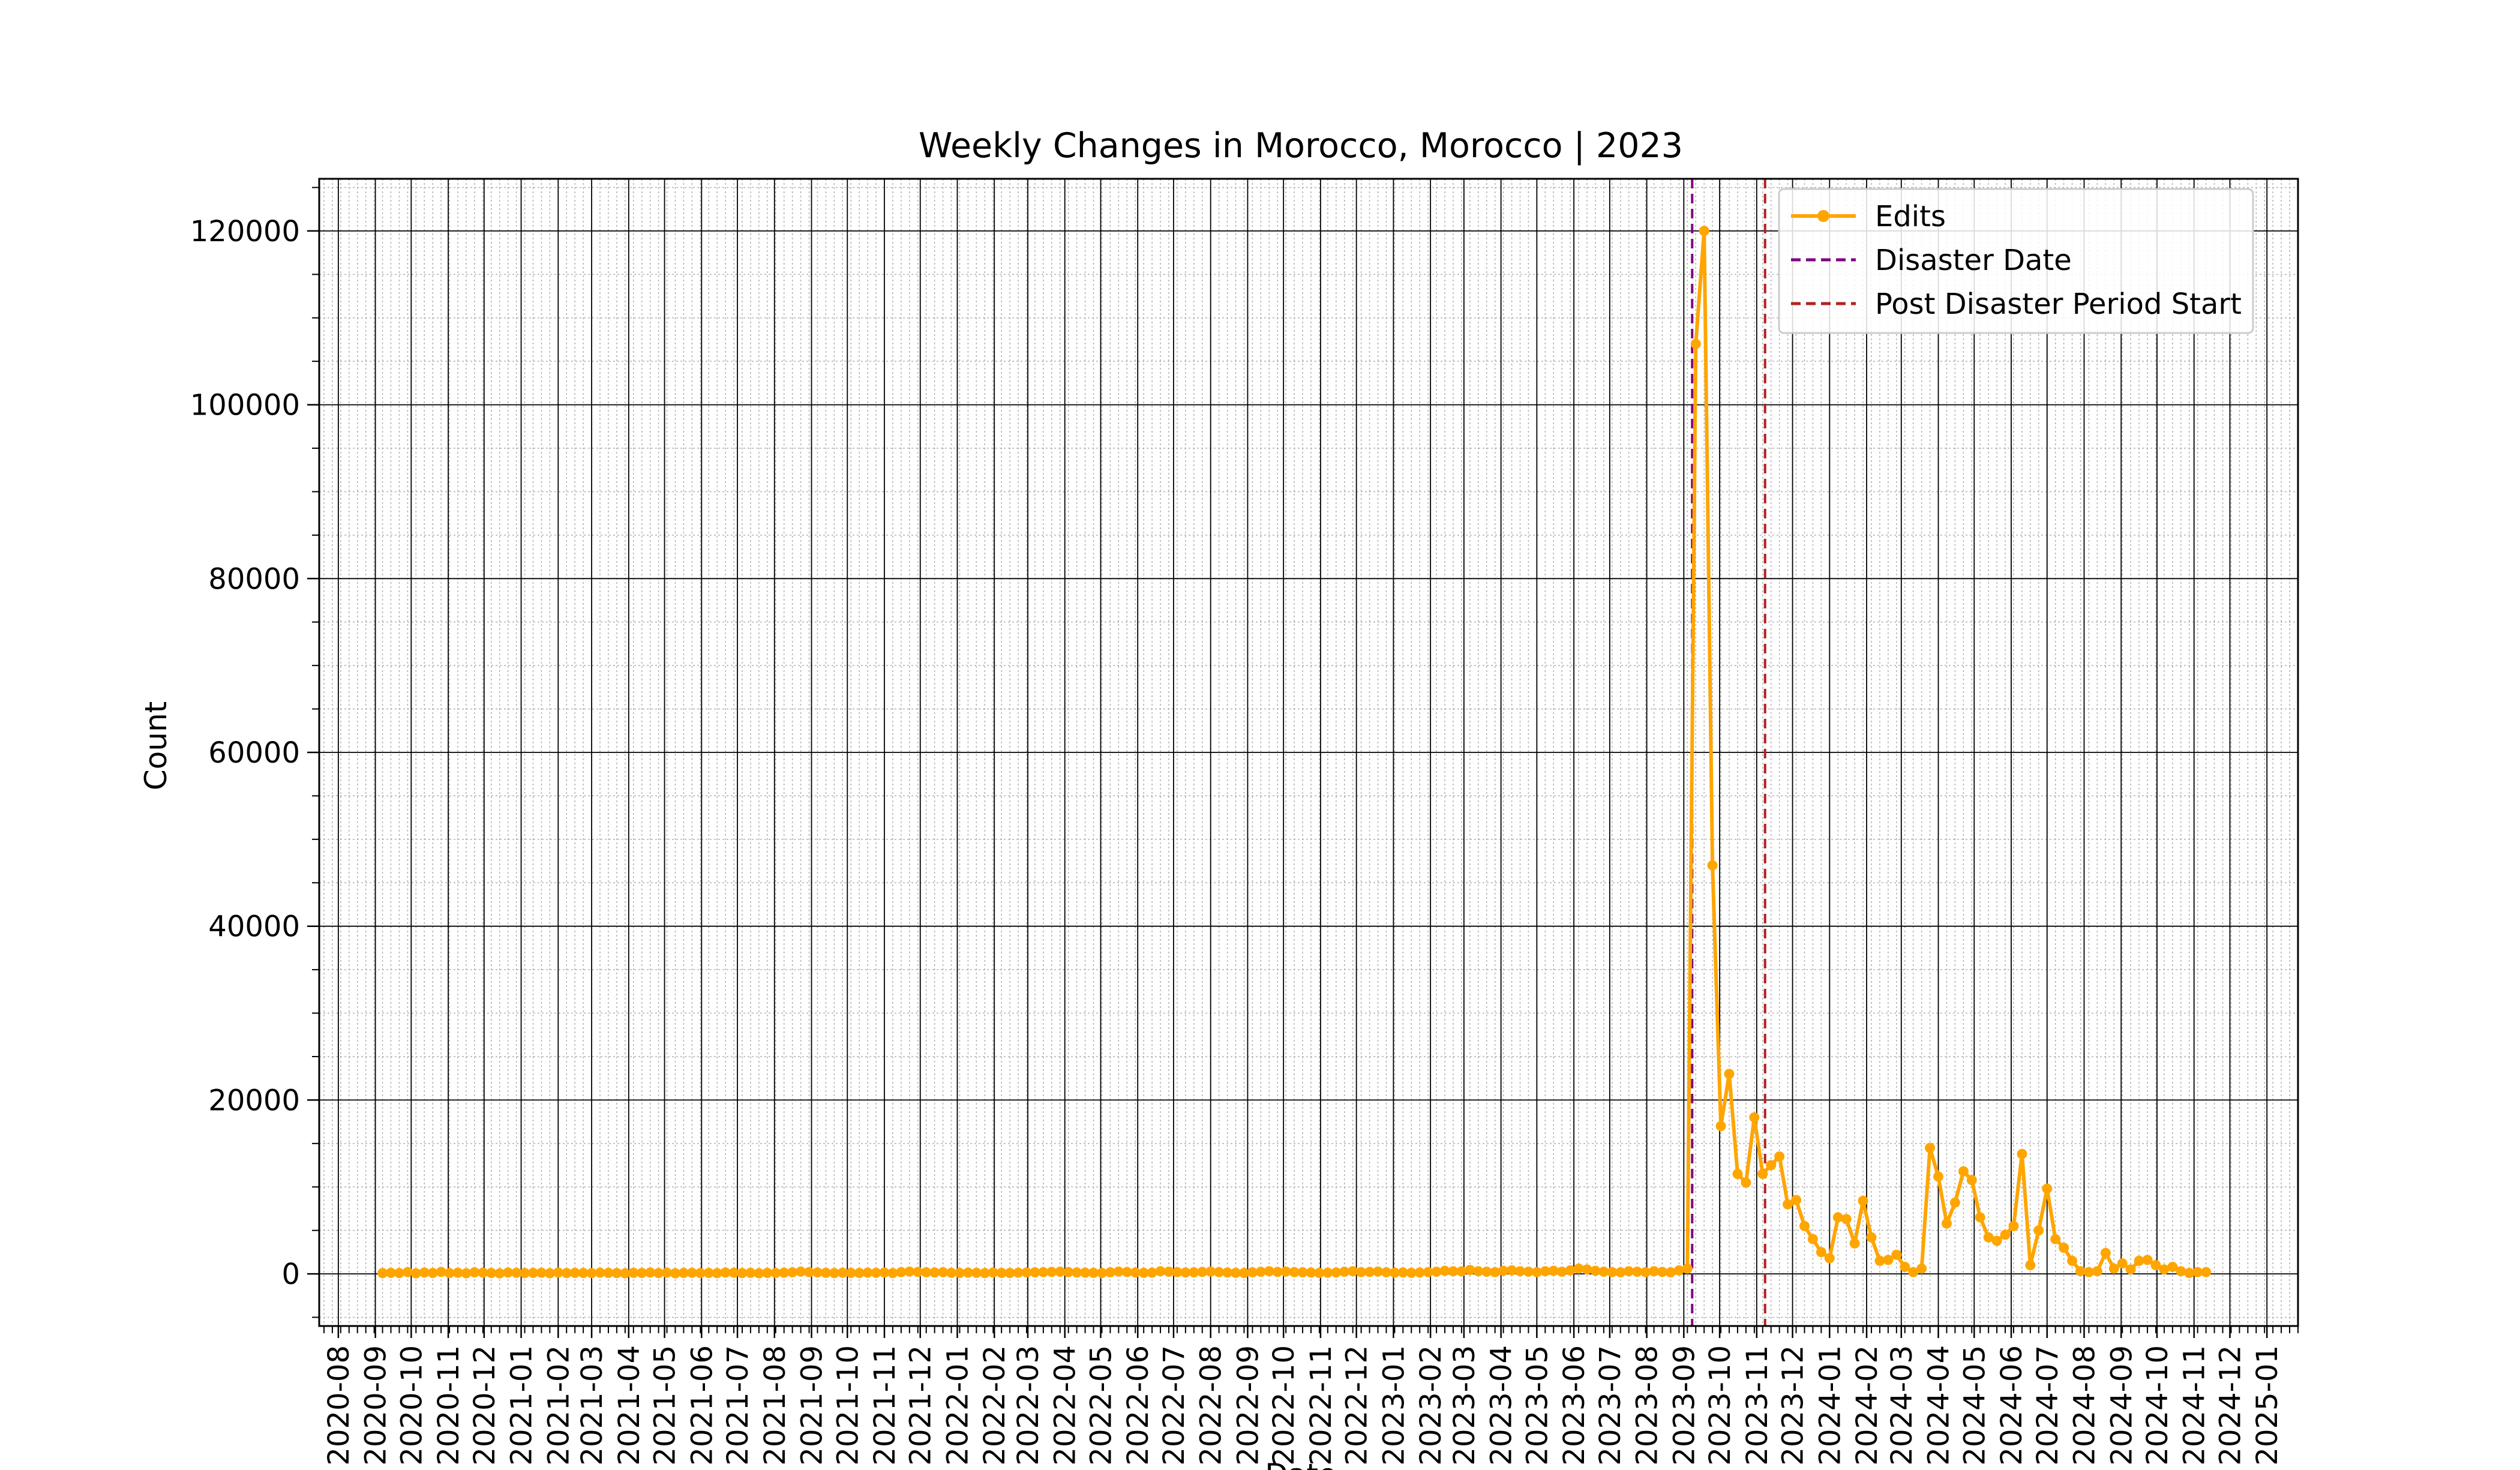  What do you see at coordinates (885, 1405) in the screenshot?
I see `x-tick-label: 2021-11` at bounding box center [885, 1405].